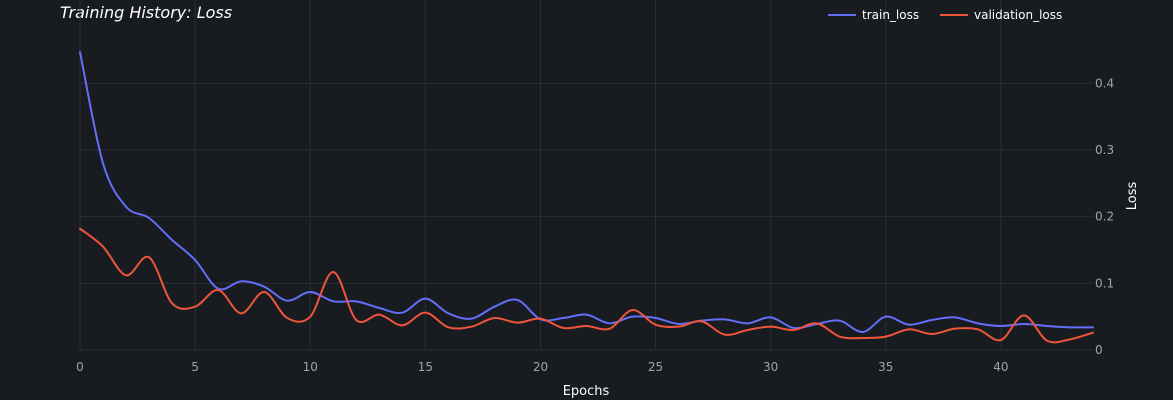 The image size is (1173, 400). Describe the element at coordinates (310, 367) in the screenshot. I see `x-tick-label: 10` at that location.